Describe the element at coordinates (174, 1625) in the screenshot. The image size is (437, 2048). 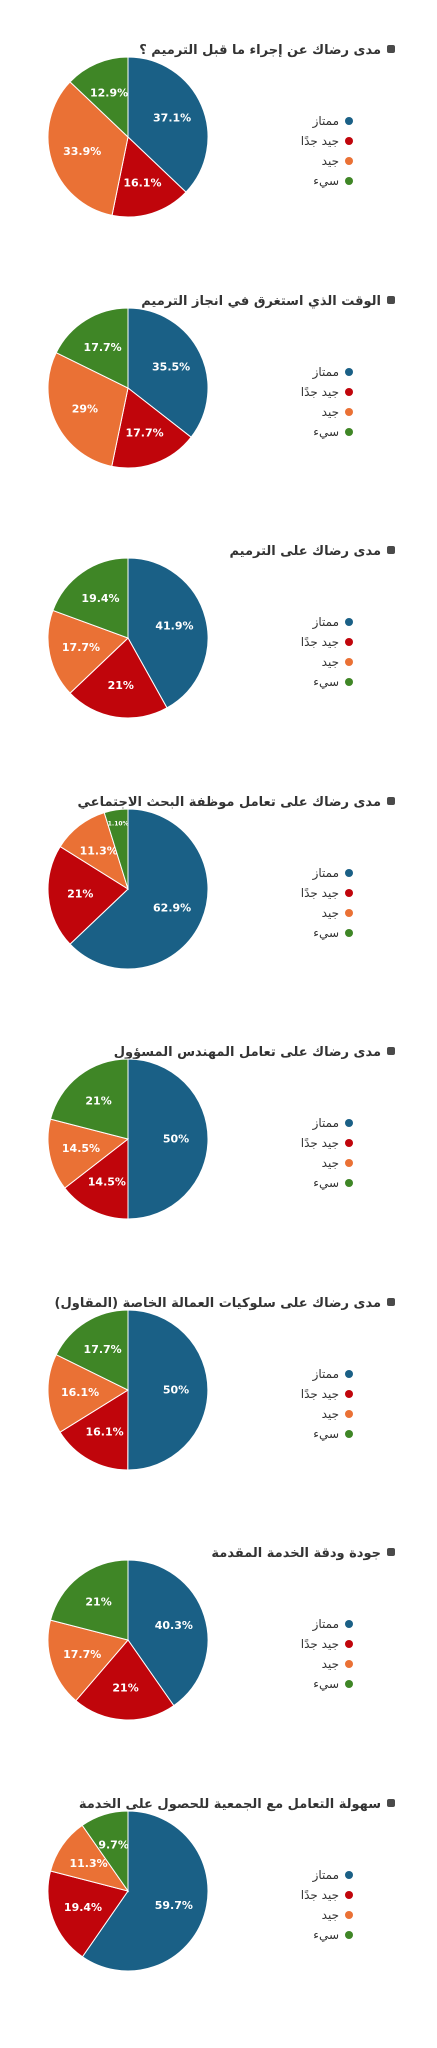
I see `slice-label: 40.3%` at that location.